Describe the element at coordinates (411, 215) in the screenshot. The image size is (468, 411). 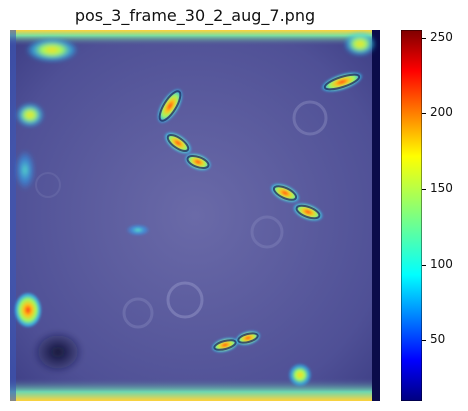
I see `colorbar` at that location.